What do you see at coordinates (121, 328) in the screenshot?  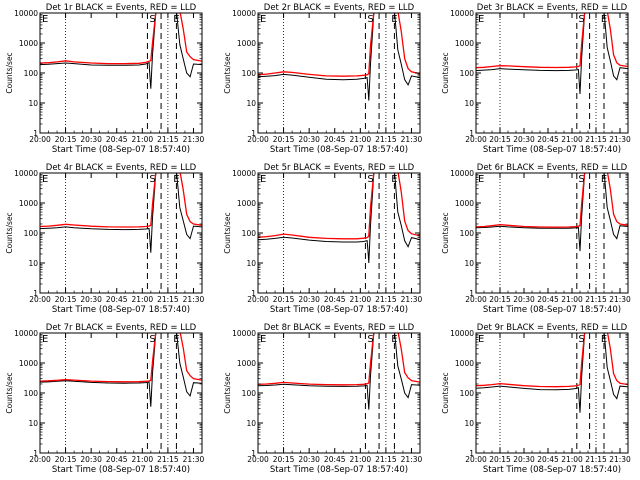 I see `chart-title: Det 7r BLACK = Events, RED = LLD` at bounding box center [121, 328].